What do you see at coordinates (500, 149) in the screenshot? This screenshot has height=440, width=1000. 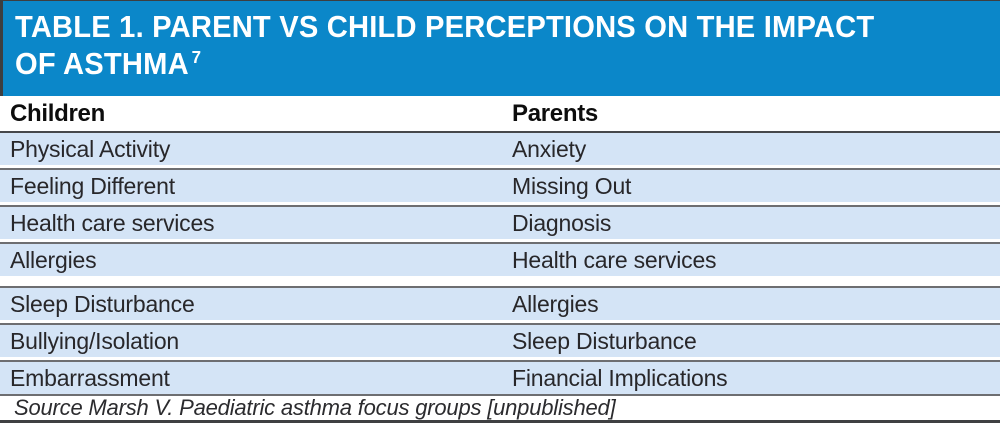 I see `table-row: Physical Activity Anxiety` at bounding box center [500, 149].